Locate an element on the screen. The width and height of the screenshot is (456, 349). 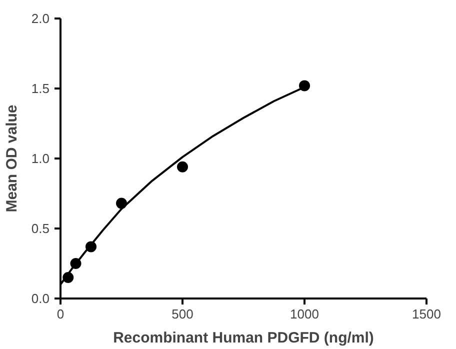
y-tick-label: 0.0 is located at coordinates (40, 298).